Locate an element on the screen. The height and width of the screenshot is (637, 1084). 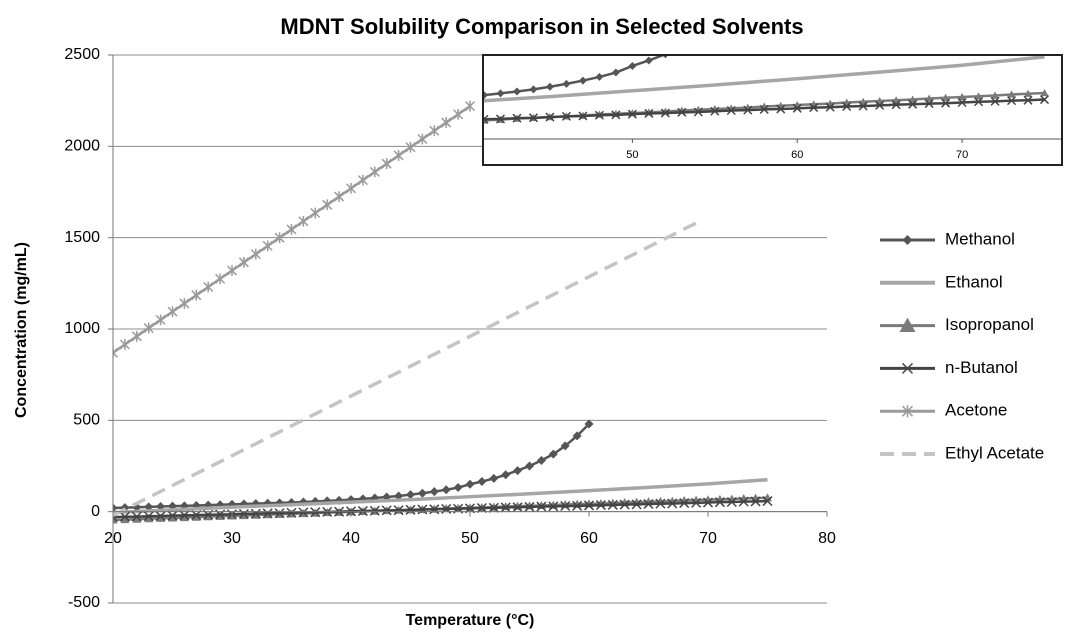
x-tick-label: 80 is located at coordinates (827, 538).